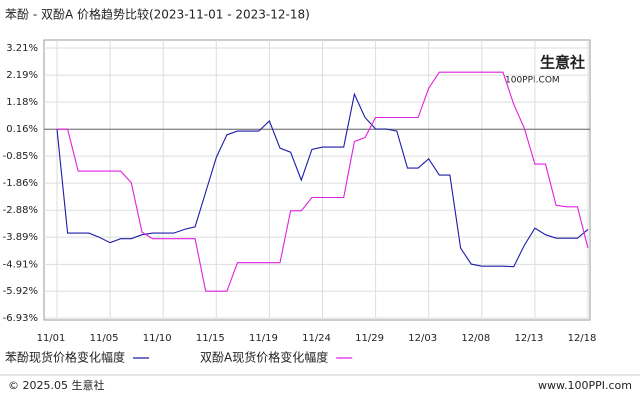 This screenshot has width=640, height=404. I want to click on y-tick-label: -5.92%, so click(20, 291).